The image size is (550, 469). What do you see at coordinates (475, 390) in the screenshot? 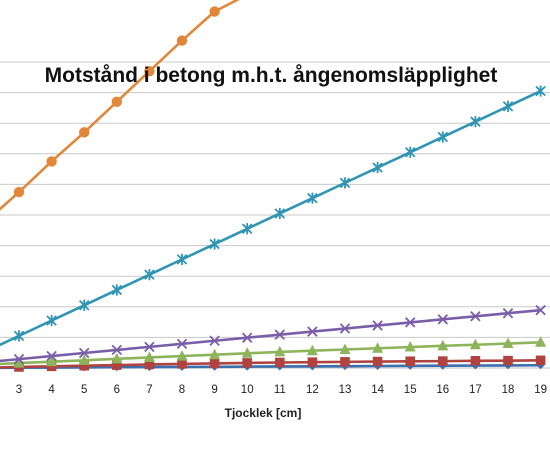
I see `x-tick-label: 17` at bounding box center [475, 390].